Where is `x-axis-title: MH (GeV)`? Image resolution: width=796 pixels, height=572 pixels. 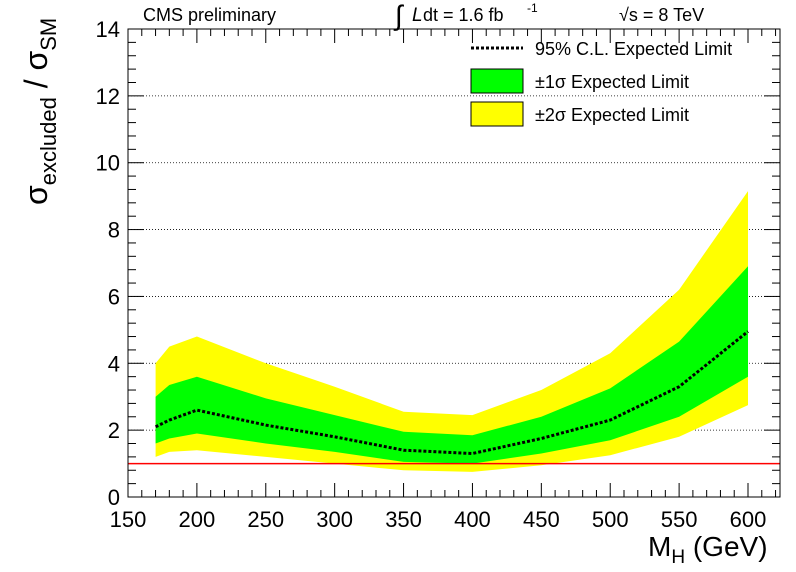 x-axis-title: MH (GeV) is located at coordinates (708, 549).